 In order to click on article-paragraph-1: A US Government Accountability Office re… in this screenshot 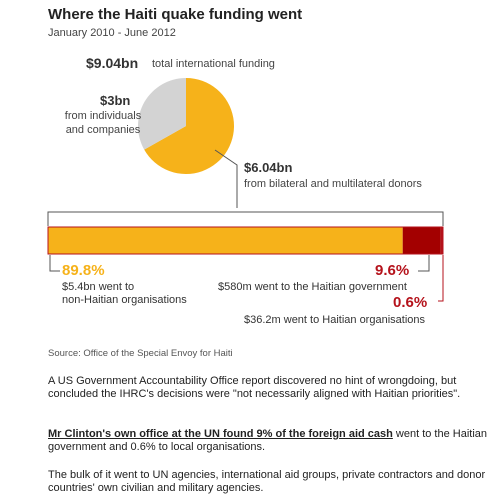, I will do `click(254, 387)`.